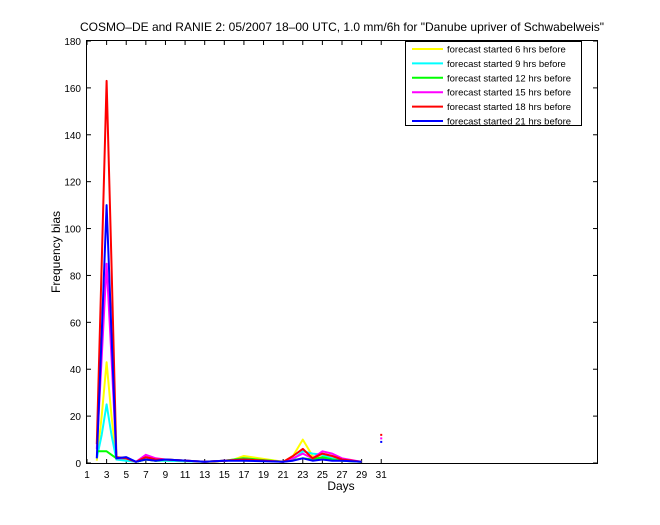 Image resolution: width=660 pixels, height=525 pixels. Describe the element at coordinates (342, 475) in the screenshot. I see `x-tick-label: 27` at that location.